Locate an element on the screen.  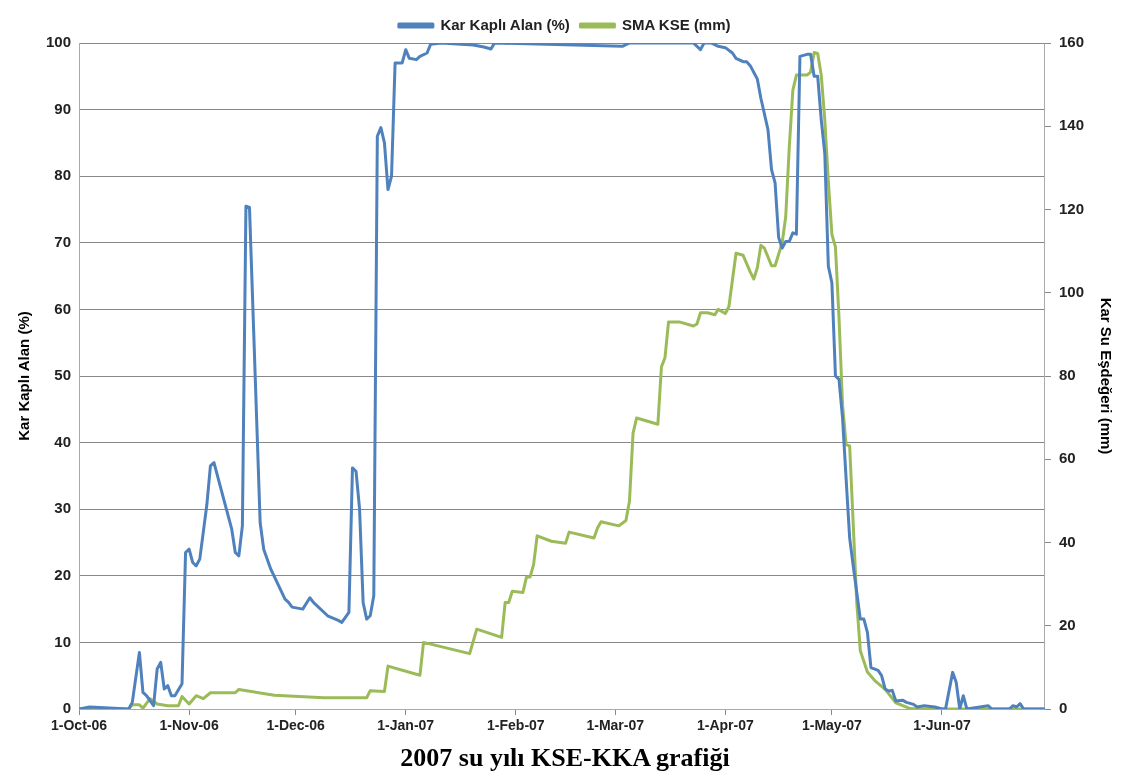
y2-tick-label: 0 is located at coordinates (1063, 708).